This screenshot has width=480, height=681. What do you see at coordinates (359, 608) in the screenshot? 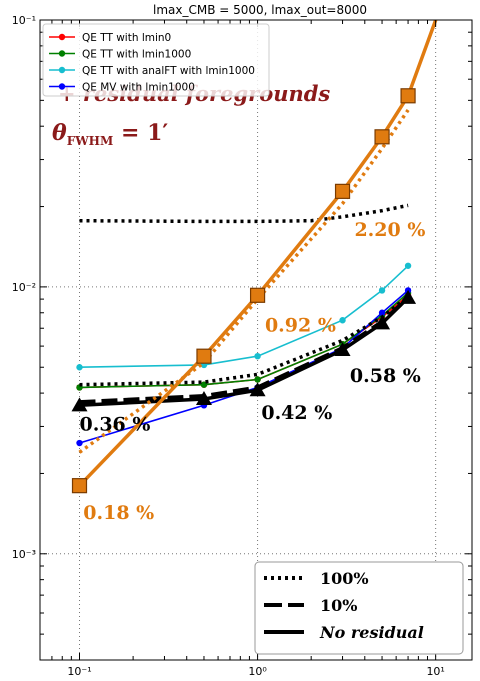
I see `lower-legend-box` at bounding box center [359, 608].